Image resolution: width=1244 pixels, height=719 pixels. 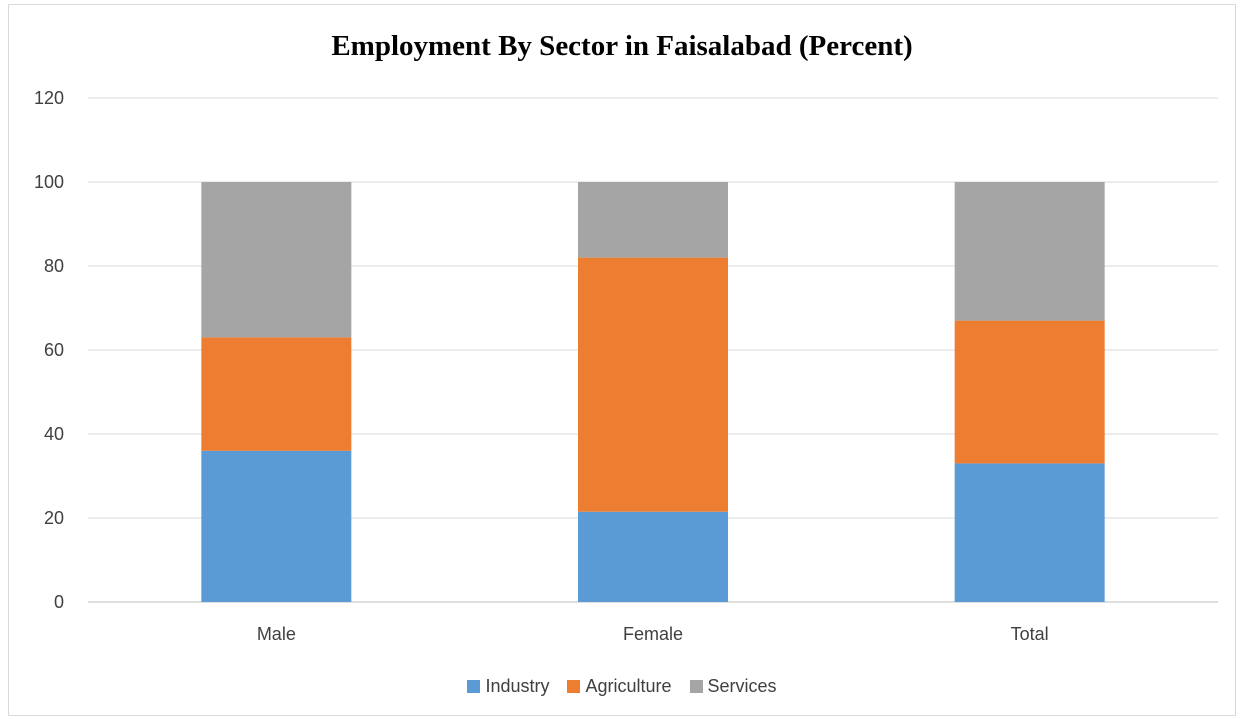 What do you see at coordinates (49, 182) in the screenshot?
I see `y-tick-label: 100` at bounding box center [49, 182].